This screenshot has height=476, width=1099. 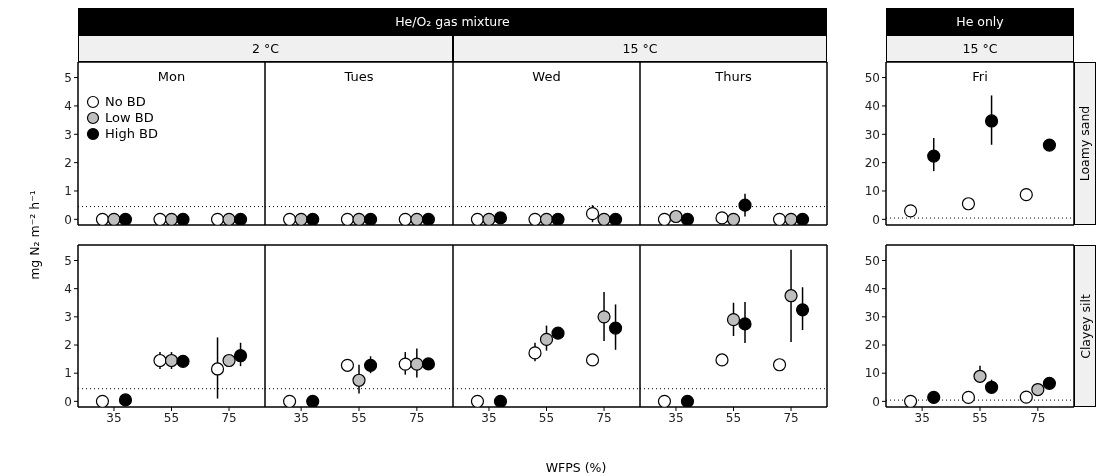 I want to click on text: Tues, so click(x=359, y=76).